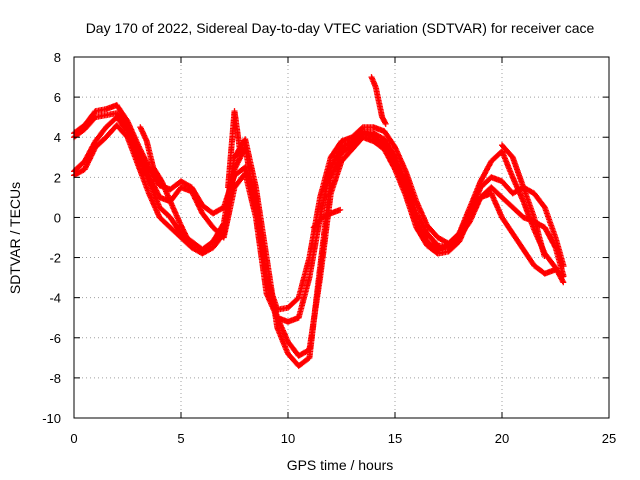 Image resolution: width=640 pixels, height=480 pixels. What do you see at coordinates (340, 465) in the screenshot?
I see `x-axis-title: GPS time / hours` at bounding box center [340, 465].